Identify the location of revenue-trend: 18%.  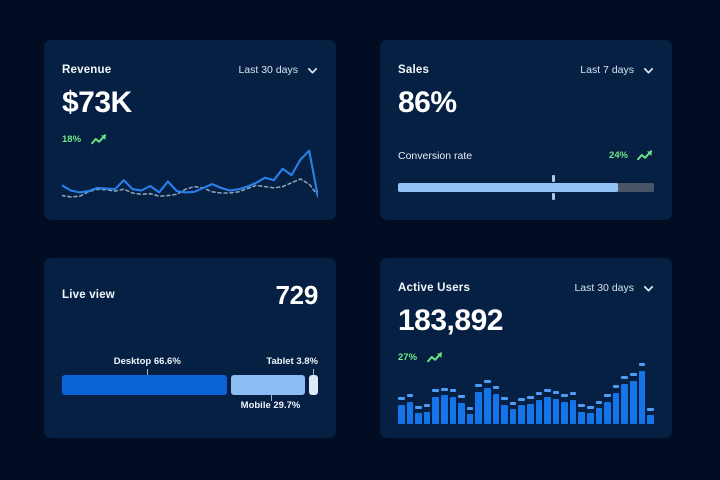
(190, 139).